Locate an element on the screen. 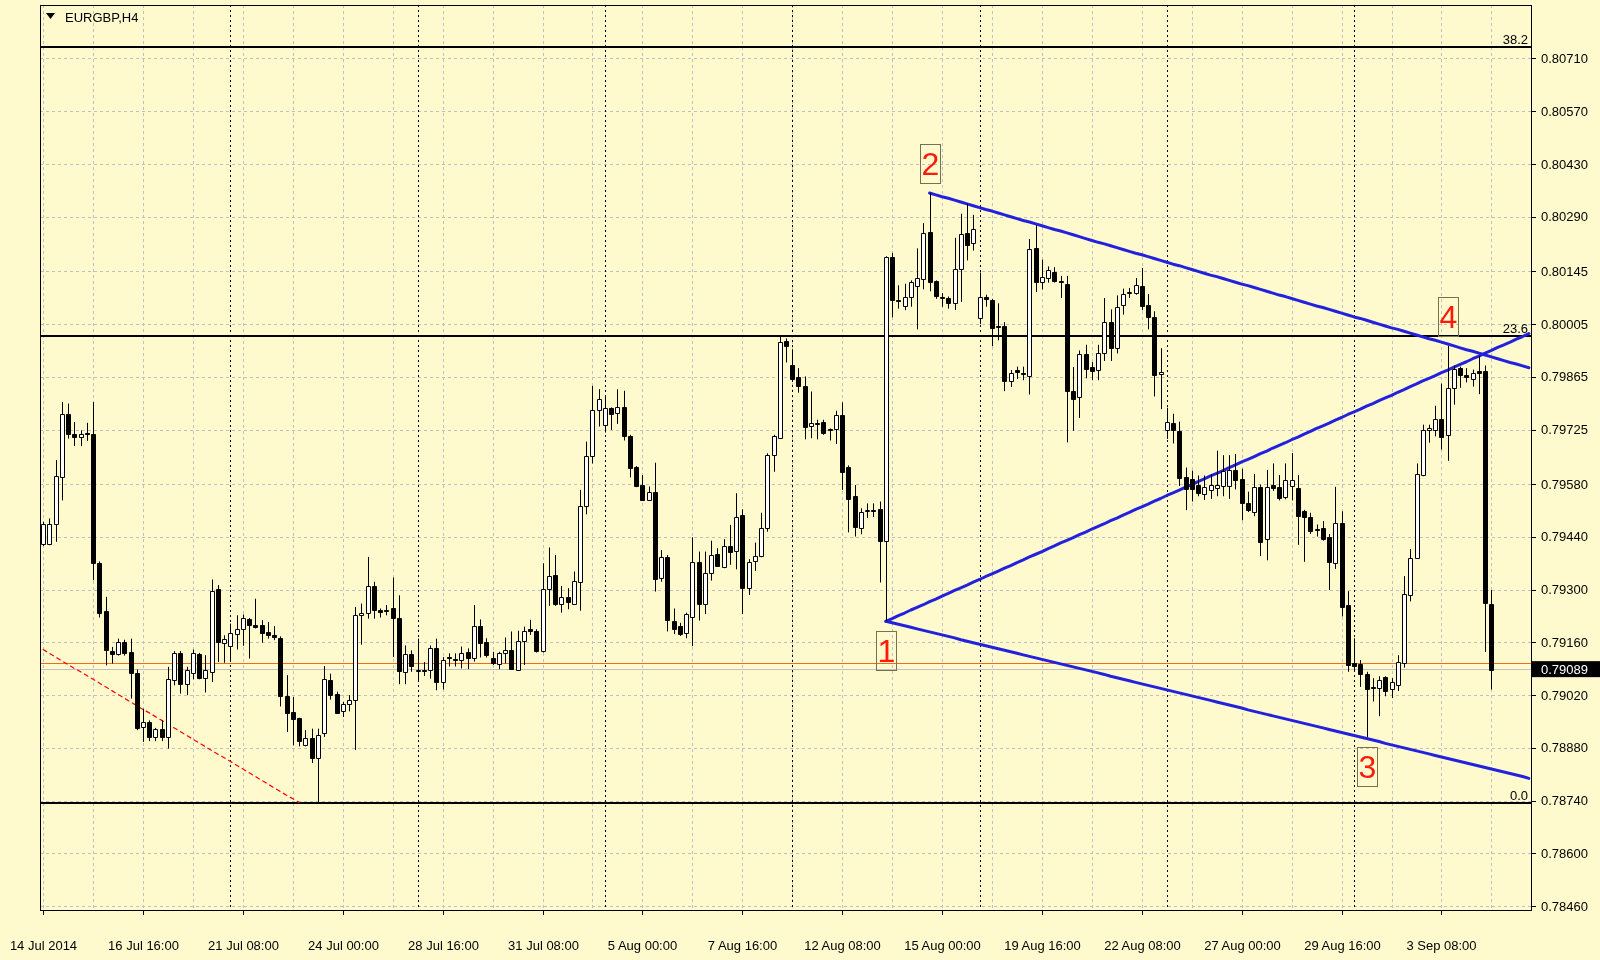  x-tick-label: 7 Aug 16:00 is located at coordinates (742, 945).